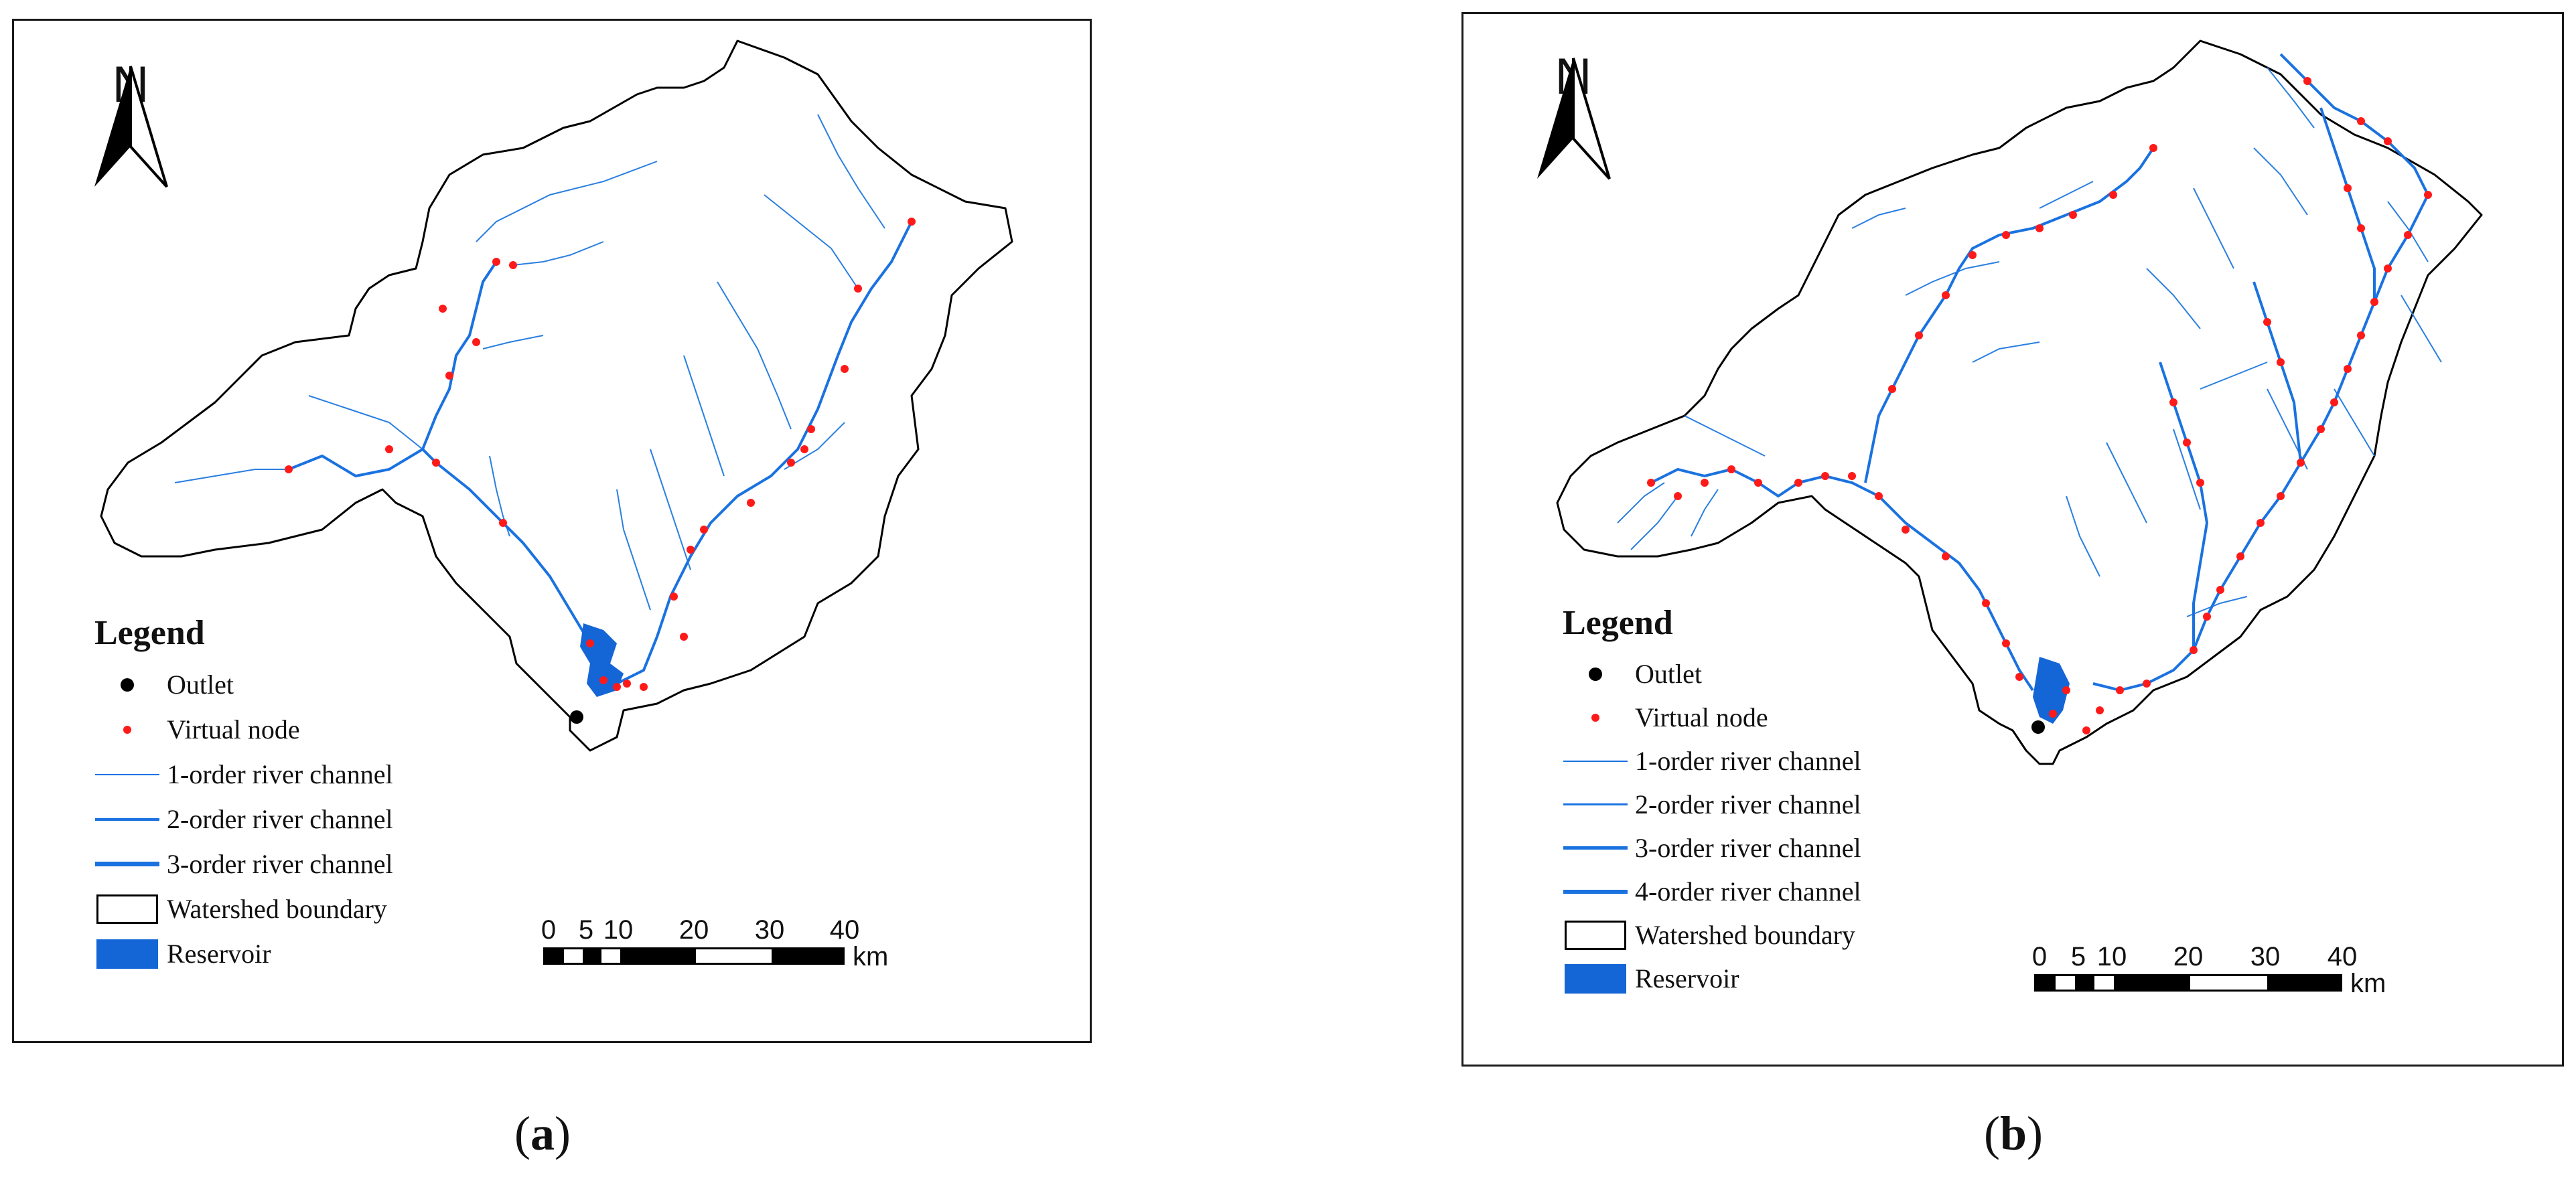 The image size is (2576, 1177). I want to click on legend-label: 1-order river channel, so click(280, 774).